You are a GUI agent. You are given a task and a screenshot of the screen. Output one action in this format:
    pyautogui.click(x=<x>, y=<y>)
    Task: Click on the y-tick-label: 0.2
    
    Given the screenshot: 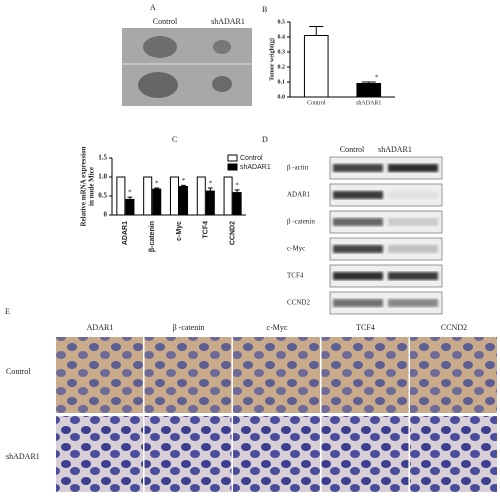 What is the action you would take?
    pyautogui.click(x=282, y=67)
    